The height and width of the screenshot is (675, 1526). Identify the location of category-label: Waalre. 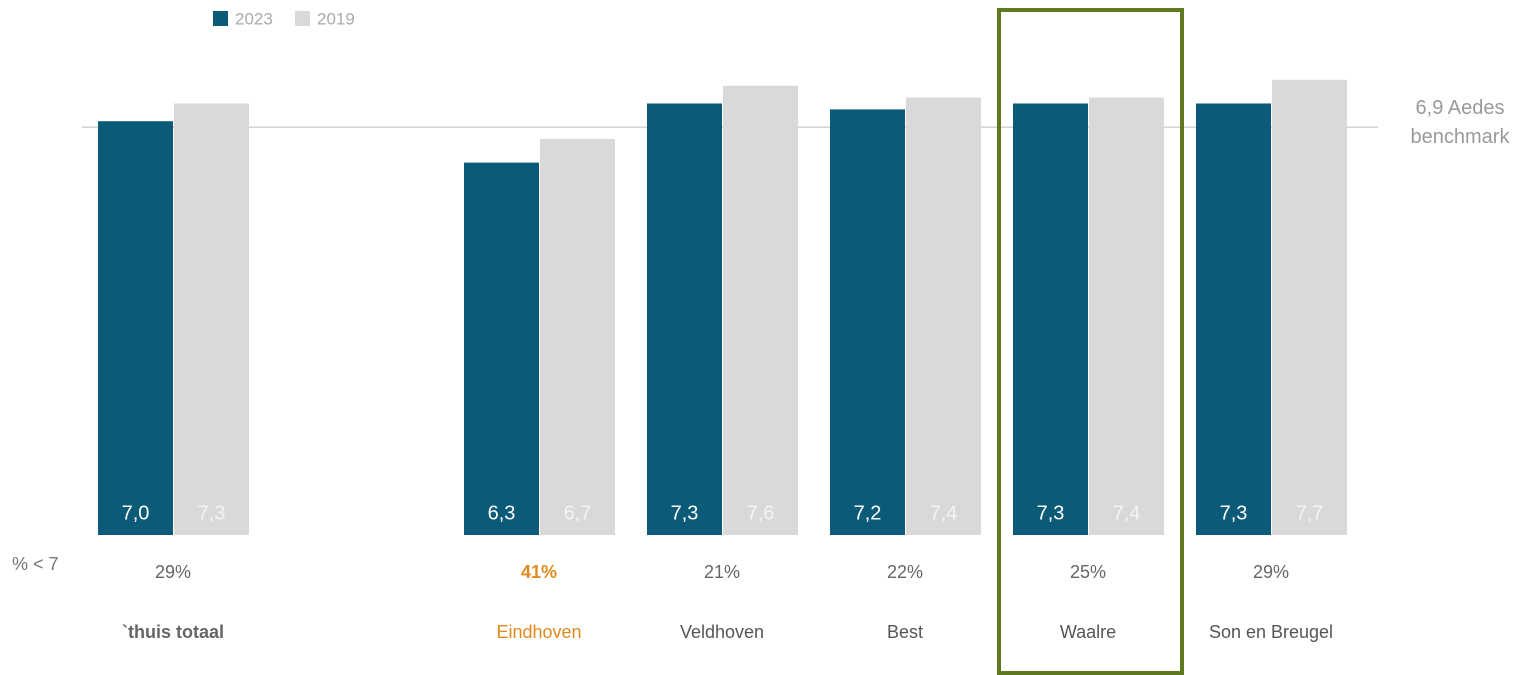
(1088, 632).